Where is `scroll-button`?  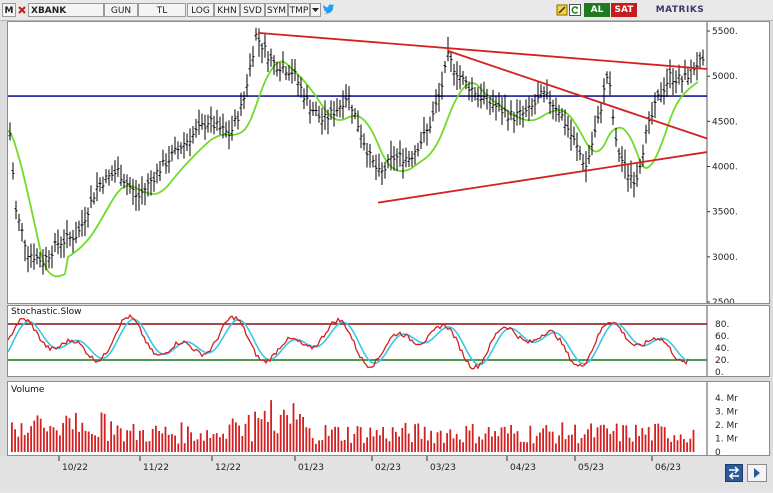 scroll-button is located at coordinates (757, 473).